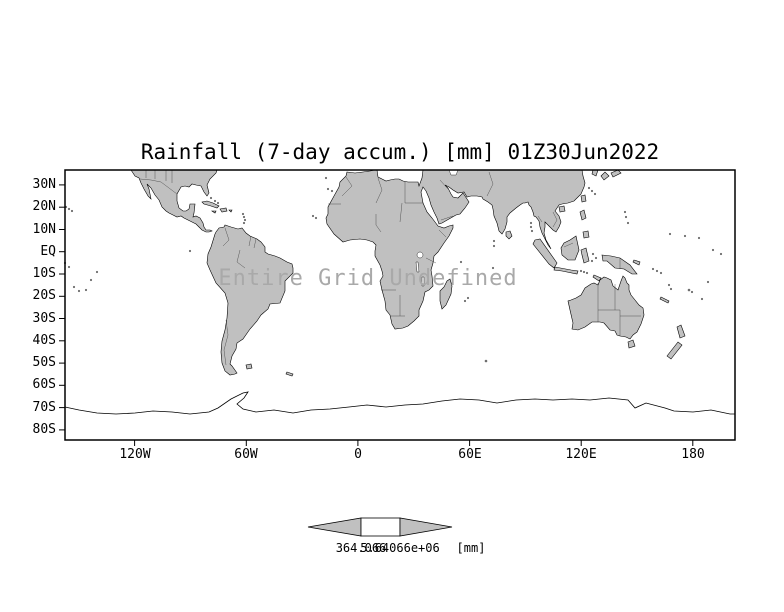 This screenshot has width=784, height=612. What do you see at coordinates (361, 548) in the screenshot?
I see `colorbar-tick-label-low: 364.066` at bounding box center [361, 548].